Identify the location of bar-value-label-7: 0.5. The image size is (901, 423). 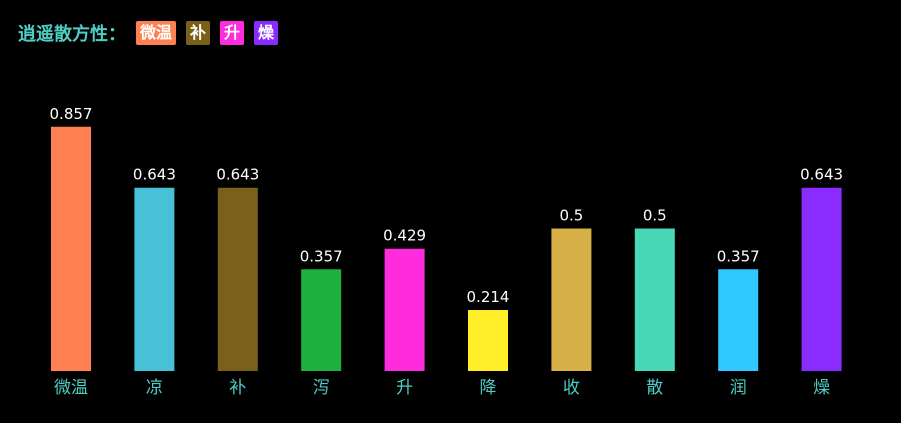
(655, 216).